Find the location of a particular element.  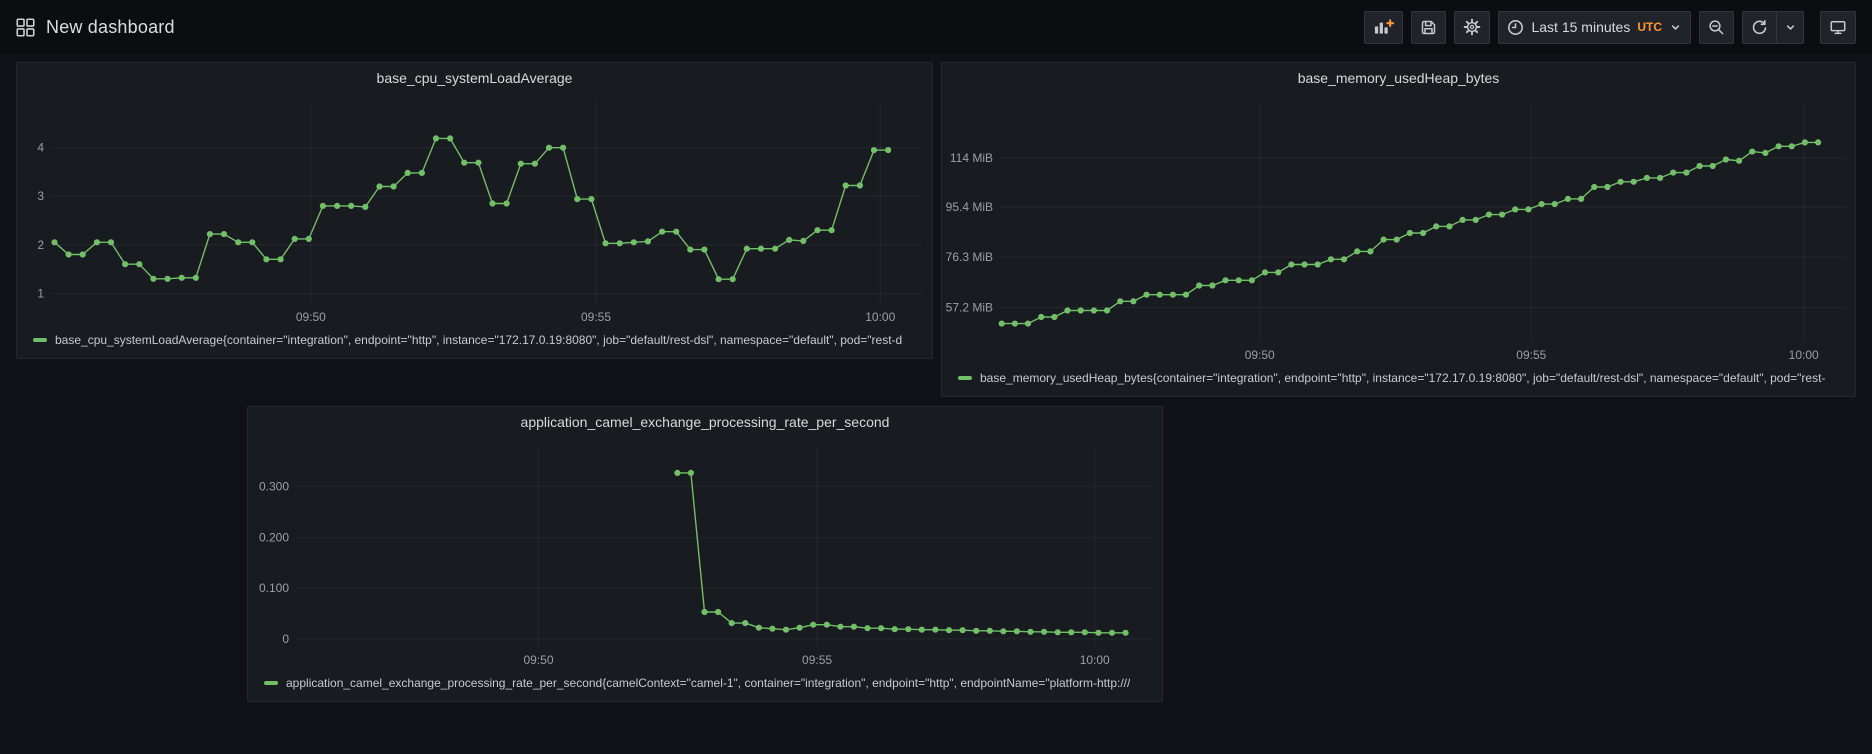

tv-mode-button is located at coordinates (1838, 27).